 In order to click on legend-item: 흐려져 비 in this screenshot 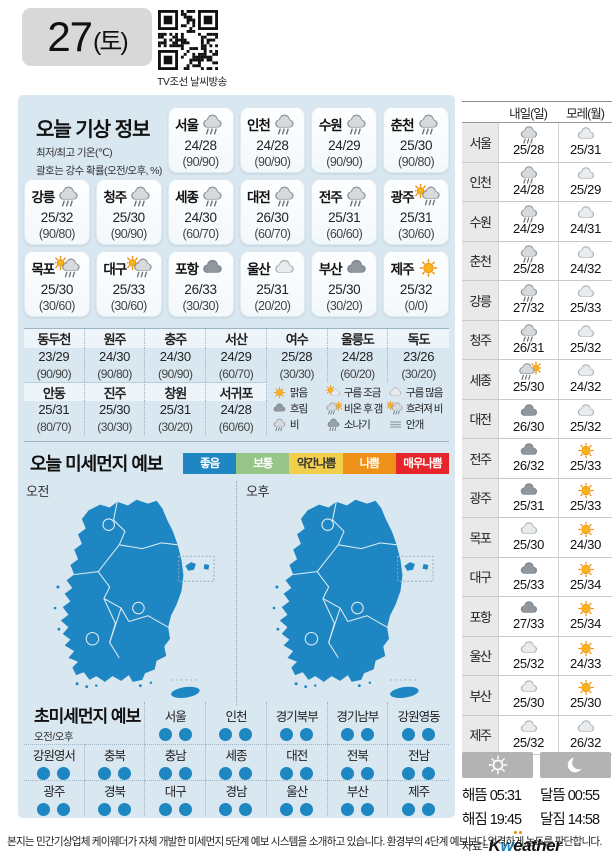, I will do `click(417, 408)`.